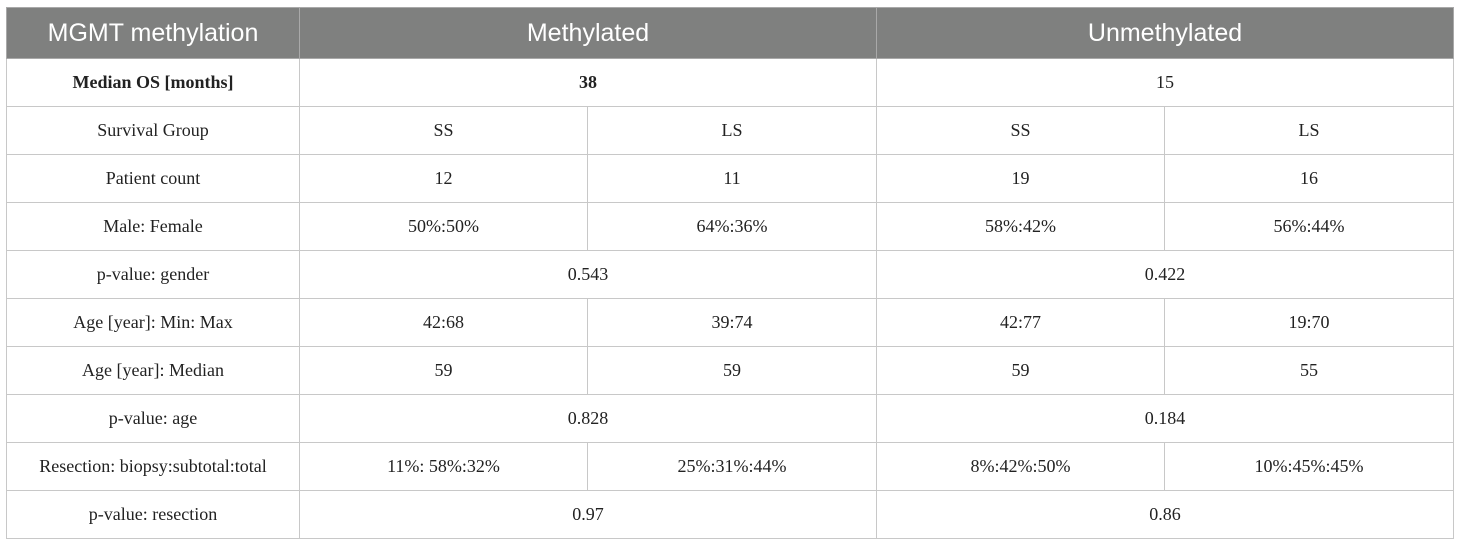 The image size is (1460, 550). I want to click on cell-patient-count-u-ss: 19, so click(1021, 178).